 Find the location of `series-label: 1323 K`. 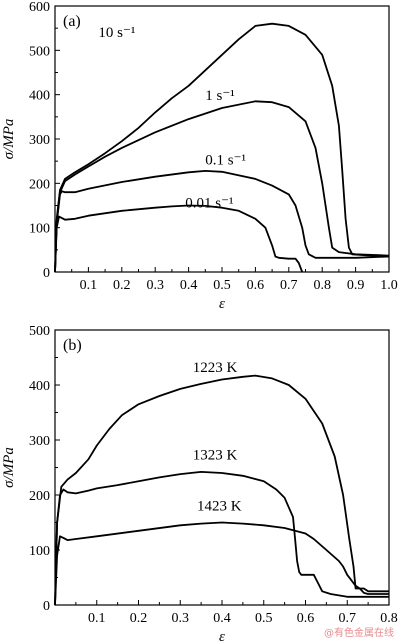

series-label: 1323 K is located at coordinates (215, 455).